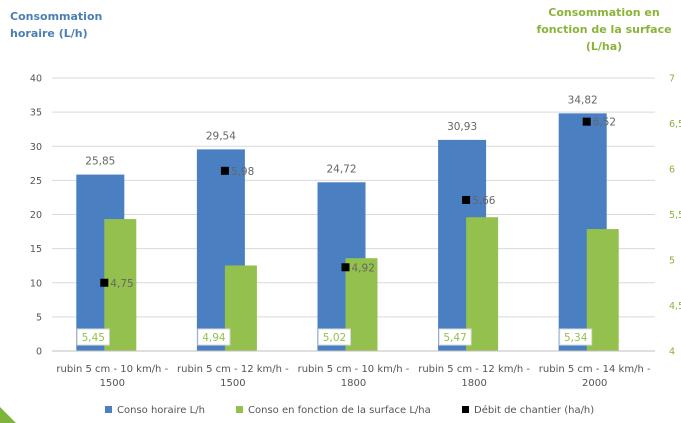  Describe the element at coordinates (36, 147) in the screenshot. I see `left-axis-tick-label: 30` at that location.